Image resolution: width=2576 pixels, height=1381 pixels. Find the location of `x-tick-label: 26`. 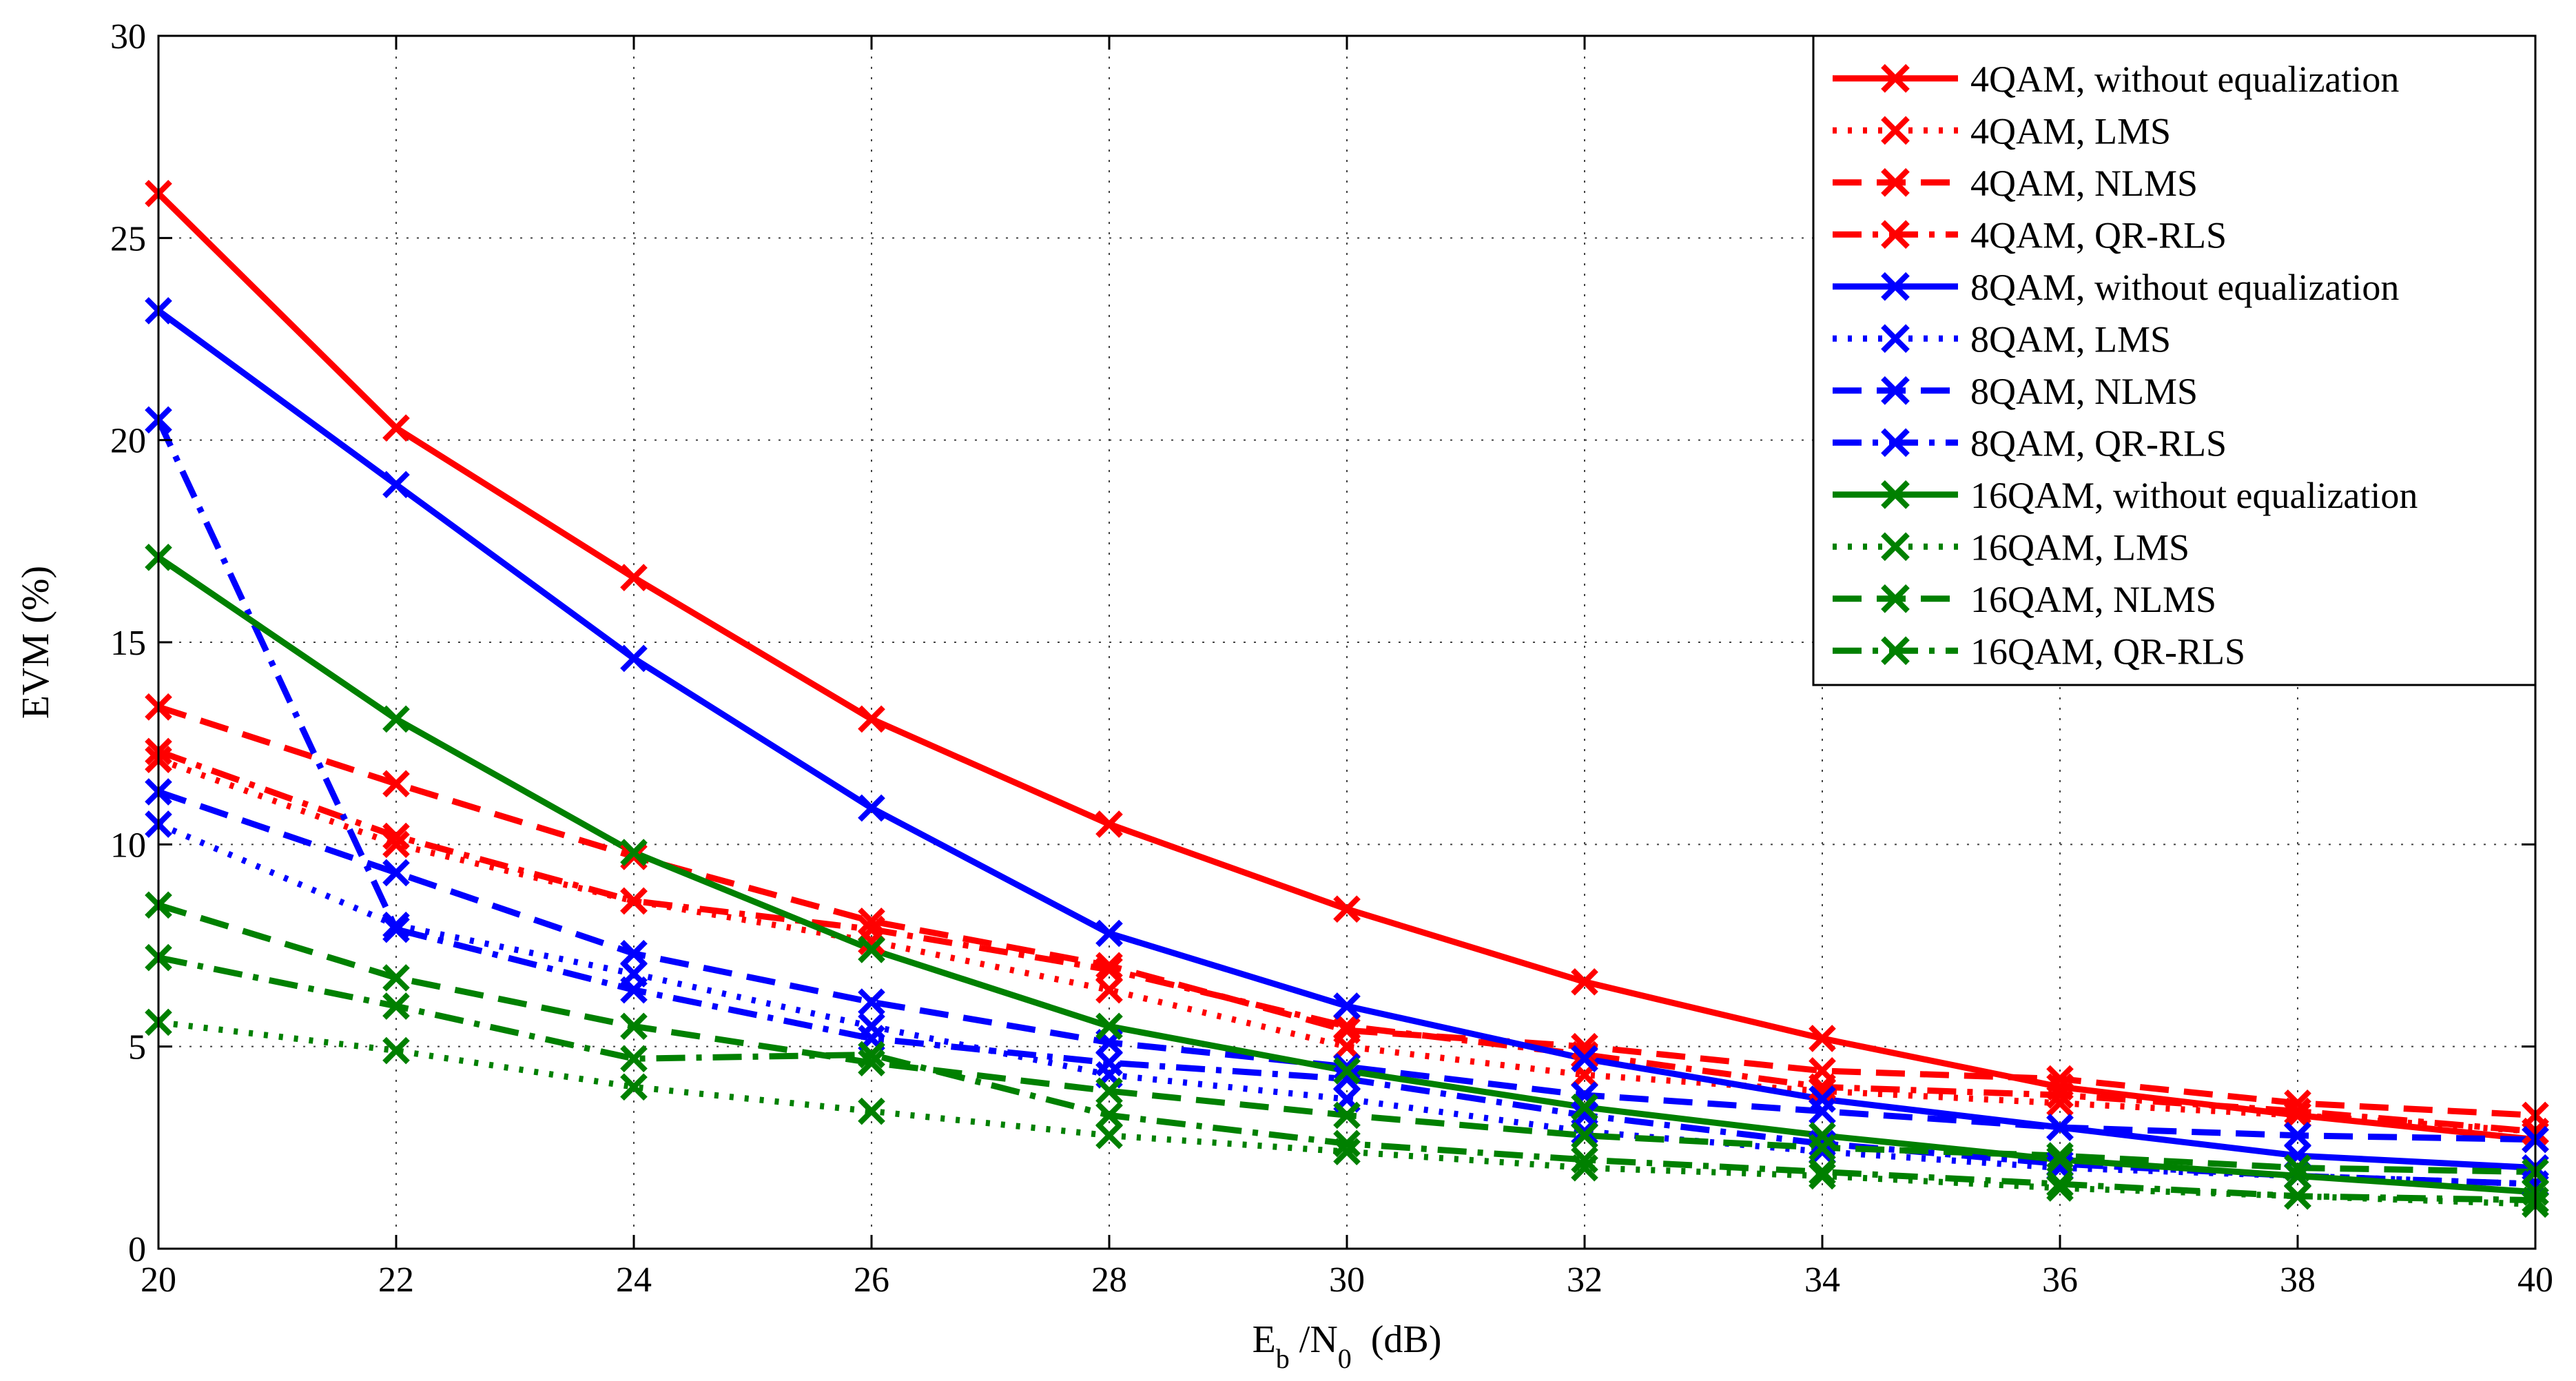

x-tick-label: 26 is located at coordinates (871, 1280).